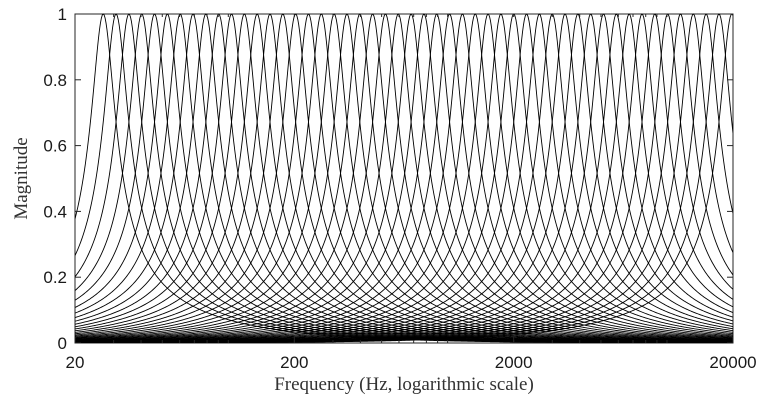  What do you see at coordinates (55, 277) in the screenshot?
I see `y-tick-label: 0.2` at bounding box center [55, 277].